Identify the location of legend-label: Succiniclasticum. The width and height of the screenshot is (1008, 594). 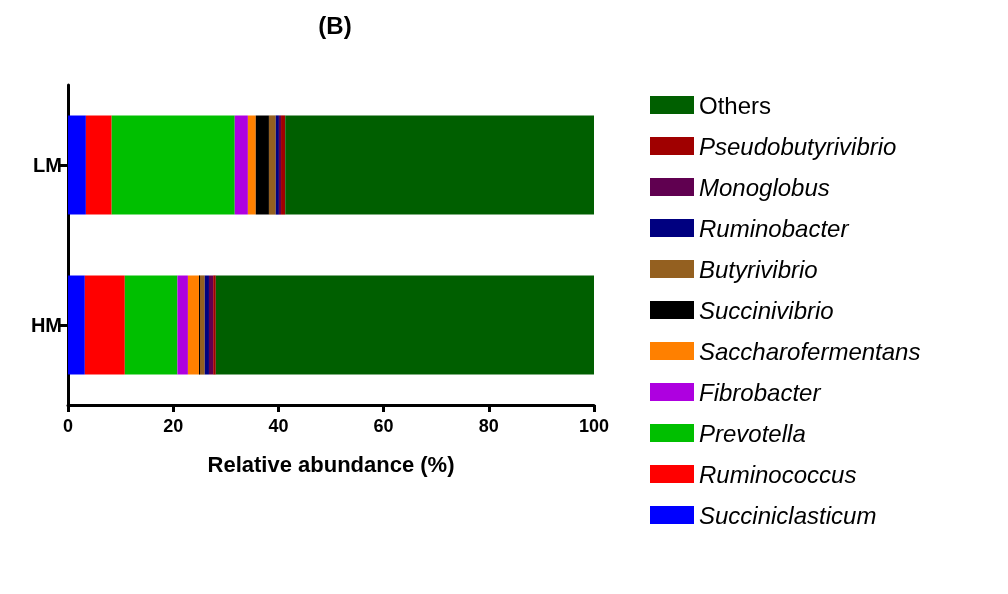
(788, 515).